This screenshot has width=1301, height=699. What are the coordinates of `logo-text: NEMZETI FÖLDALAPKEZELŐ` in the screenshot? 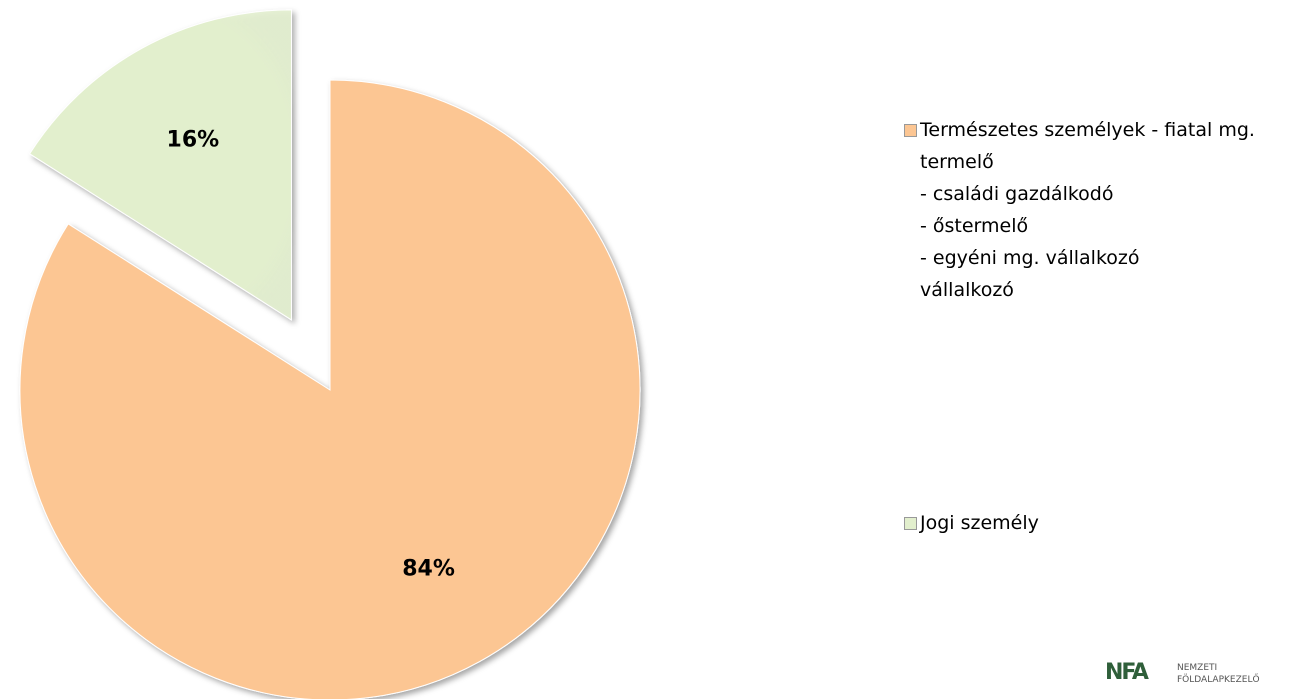 It's located at (1218, 674).